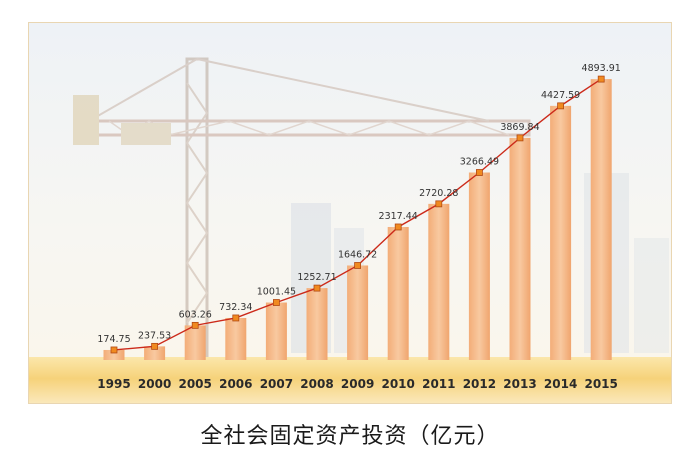 This screenshot has height=462, width=700. Describe the element at coordinates (350, 436) in the screenshot. I see `chart-title: 全社会固定资产投资（亿元）` at that location.